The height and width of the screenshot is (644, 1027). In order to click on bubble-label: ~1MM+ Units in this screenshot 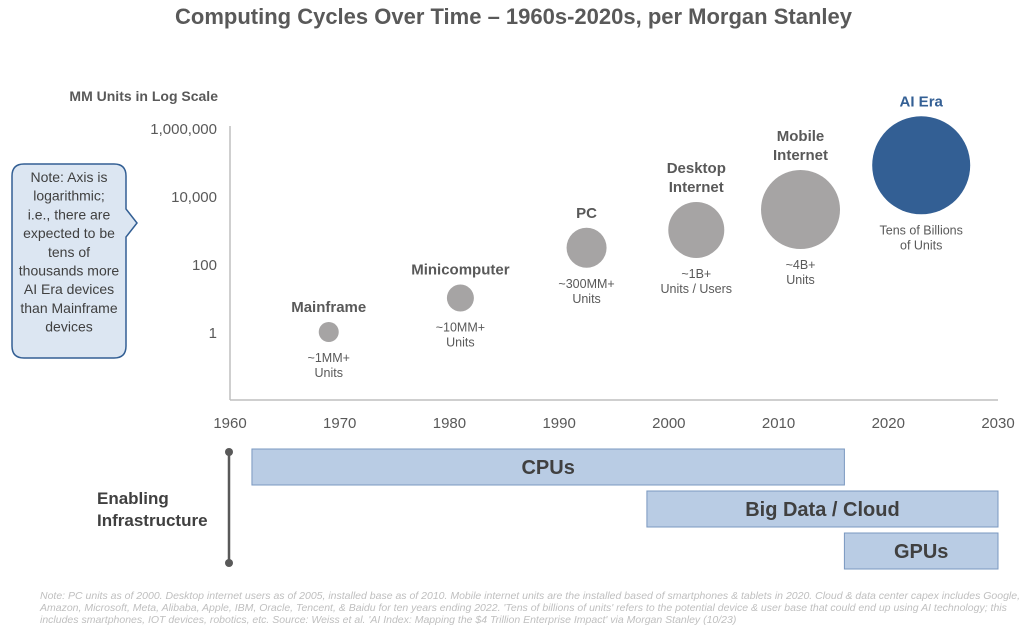, I will do `click(329, 365)`.